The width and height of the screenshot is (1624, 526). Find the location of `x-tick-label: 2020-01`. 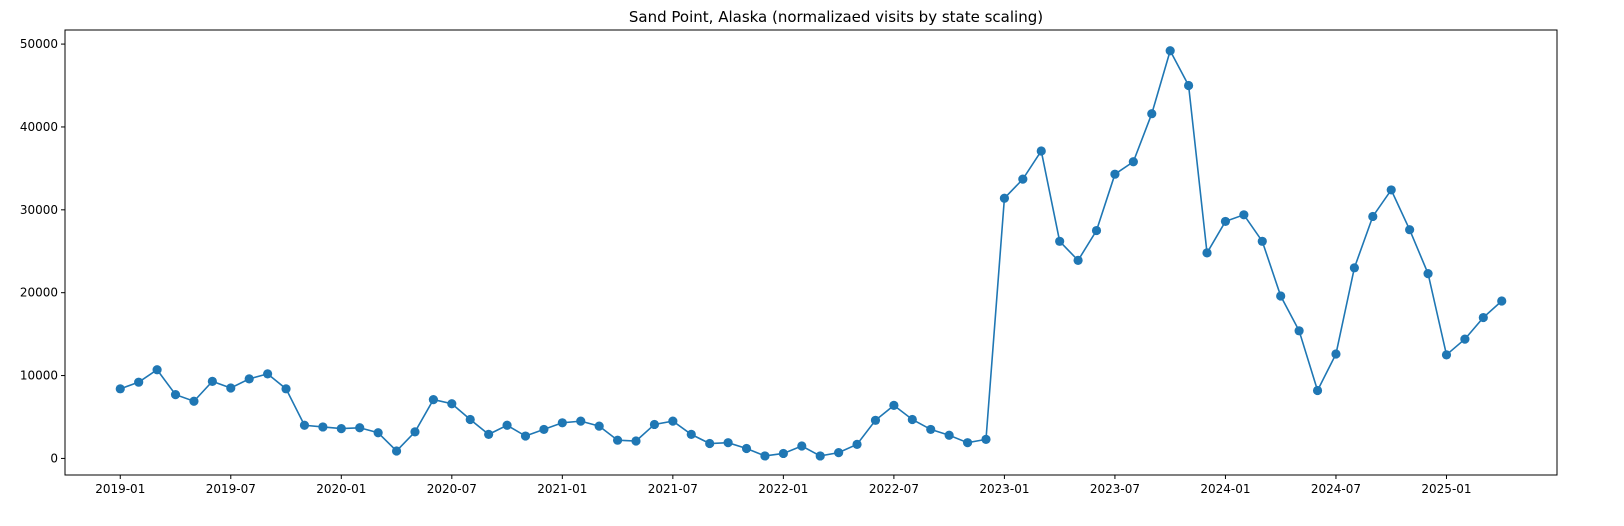

x-tick-label: 2020-01 is located at coordinates (341, 489).